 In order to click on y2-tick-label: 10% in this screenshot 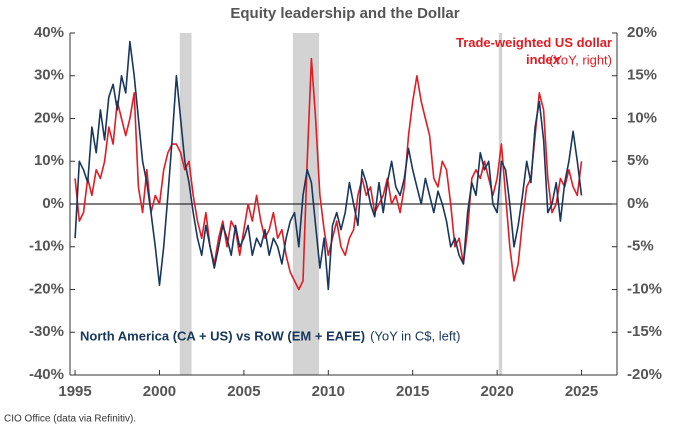, I will do `click(642, 117)`.